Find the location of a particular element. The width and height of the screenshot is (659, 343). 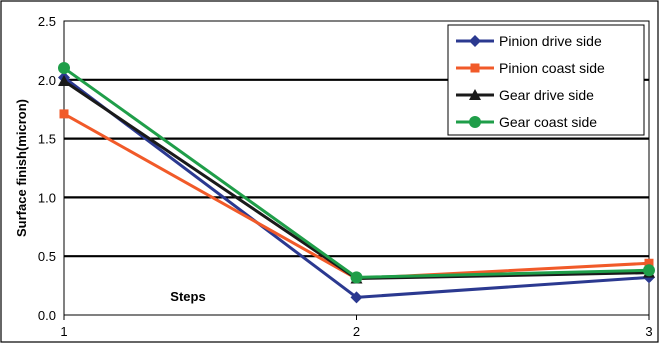

legend-item-pinion-drive-side: Pinion drive side is located at coordinates (529, 41).